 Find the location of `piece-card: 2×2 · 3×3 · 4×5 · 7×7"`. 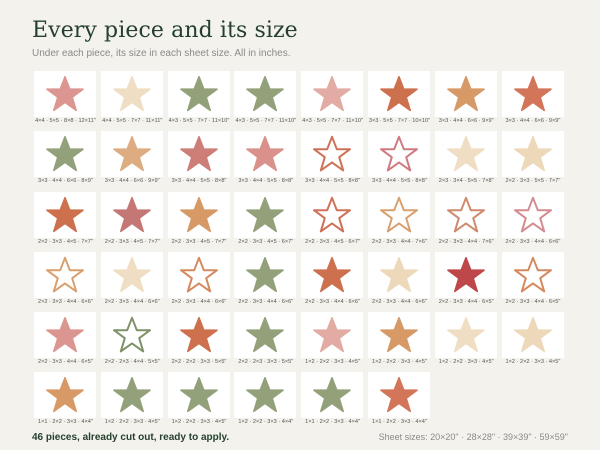

piece-card: 2×2 · 3×3 · 4×5 · 7×7" is located at coordinates (132, 221).